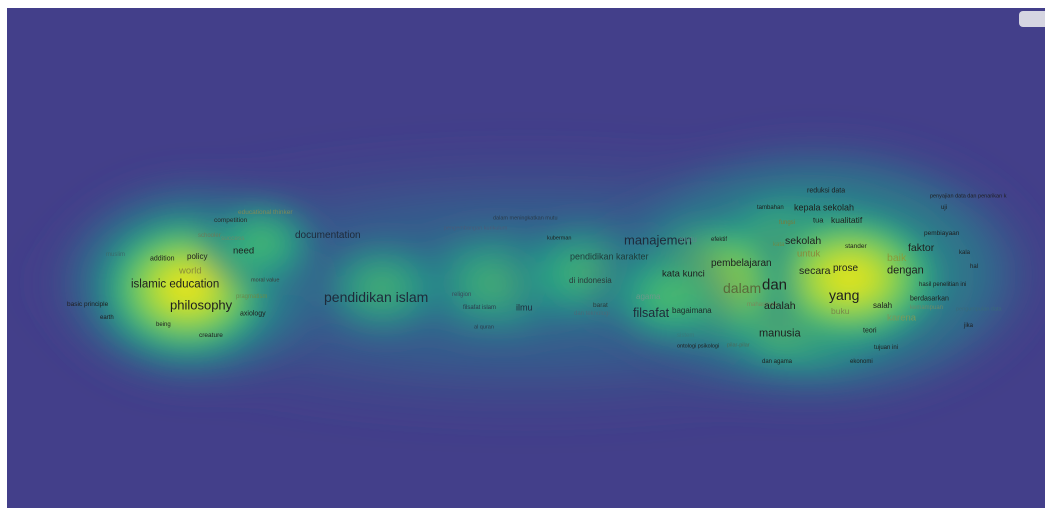 The height and width of the screenshot is (510, 1053). Describe the element at coordinates (559, 238) in the screenshot. I see `term-label: kuberman` at that location.